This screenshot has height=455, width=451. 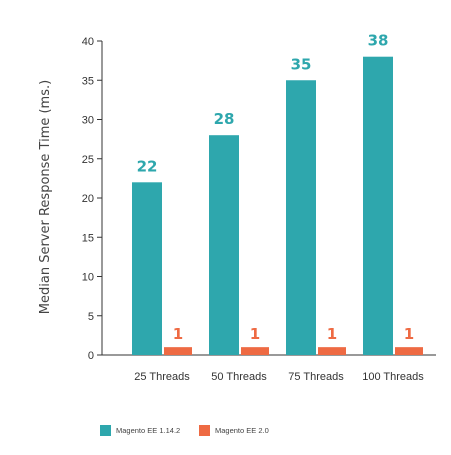 What do you see at coordinates (316, 377) in the screenshot?
I see `x-tick-label: 75 Threads` at bounding box center [316, 377].